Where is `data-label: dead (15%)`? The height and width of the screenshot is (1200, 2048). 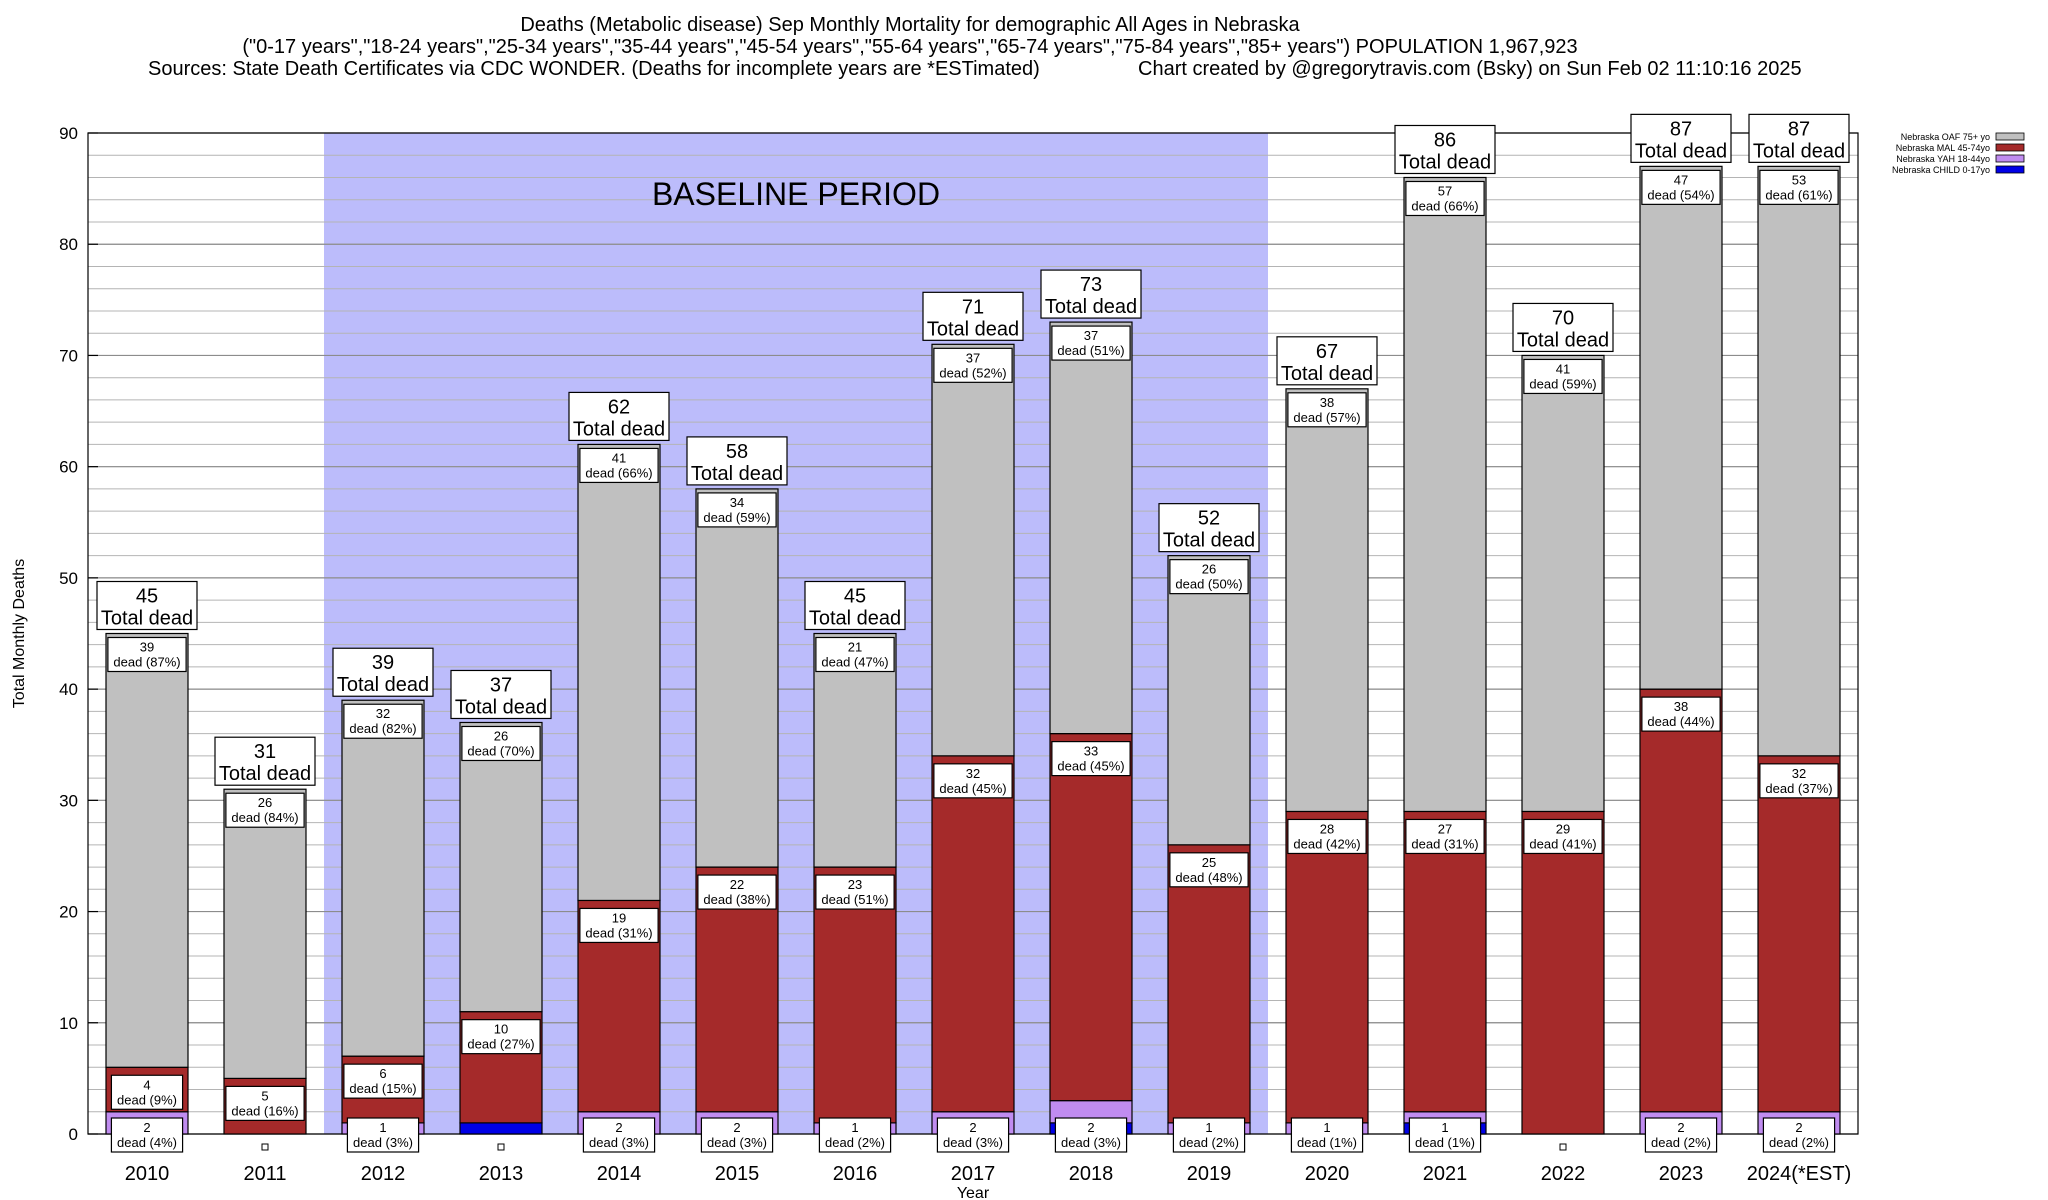
data-label: dead (15%) is located at coordinates (382, 1088).